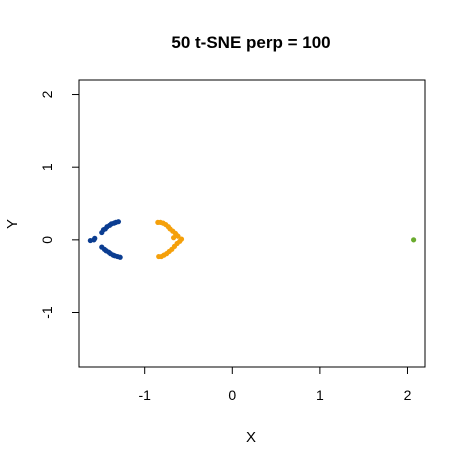 The image size is (465, 465). What do you see at coordinates (250, 42) in the screenshot?
I see `chart-title: 50 t-SNE perp = 100` at bounding box center [250, 42].